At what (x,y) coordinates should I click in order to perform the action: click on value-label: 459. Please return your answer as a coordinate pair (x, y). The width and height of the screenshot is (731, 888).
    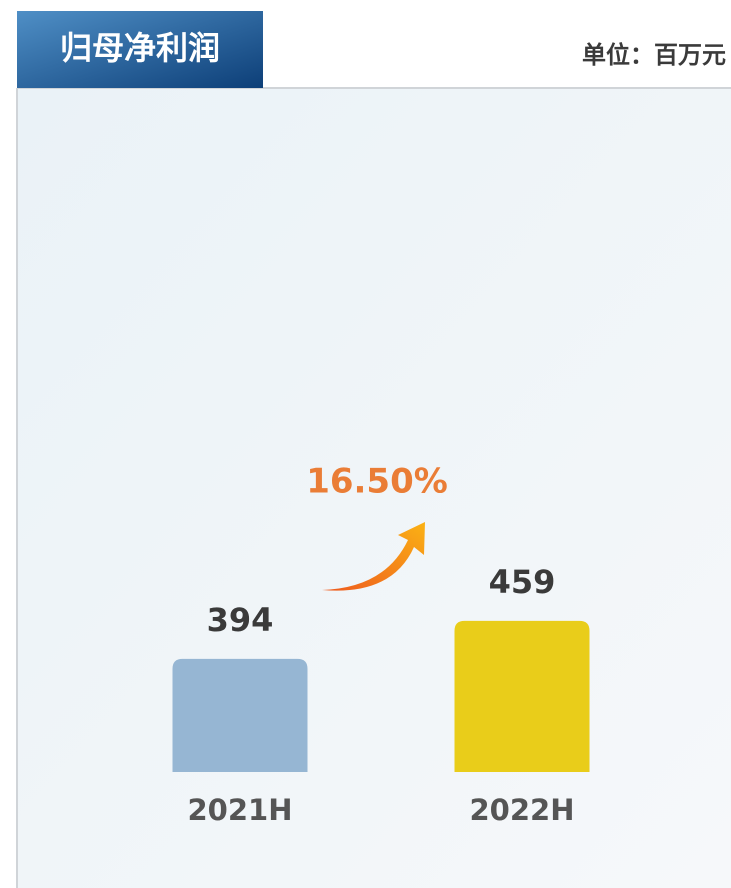
    Looking at the image, I should click on (522, 582).